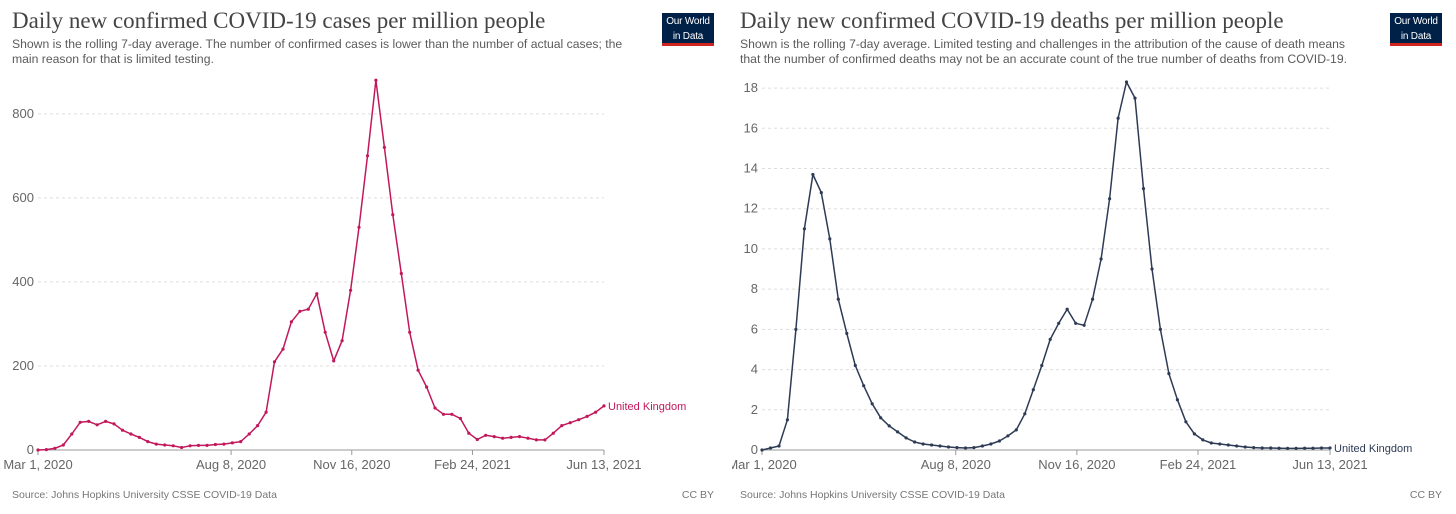 This screenshot has height=514, width=1456. Describe the element at coordinates (1416, 36) in the screenshot. I see `owid-logo-line-2: in Data` at that location.